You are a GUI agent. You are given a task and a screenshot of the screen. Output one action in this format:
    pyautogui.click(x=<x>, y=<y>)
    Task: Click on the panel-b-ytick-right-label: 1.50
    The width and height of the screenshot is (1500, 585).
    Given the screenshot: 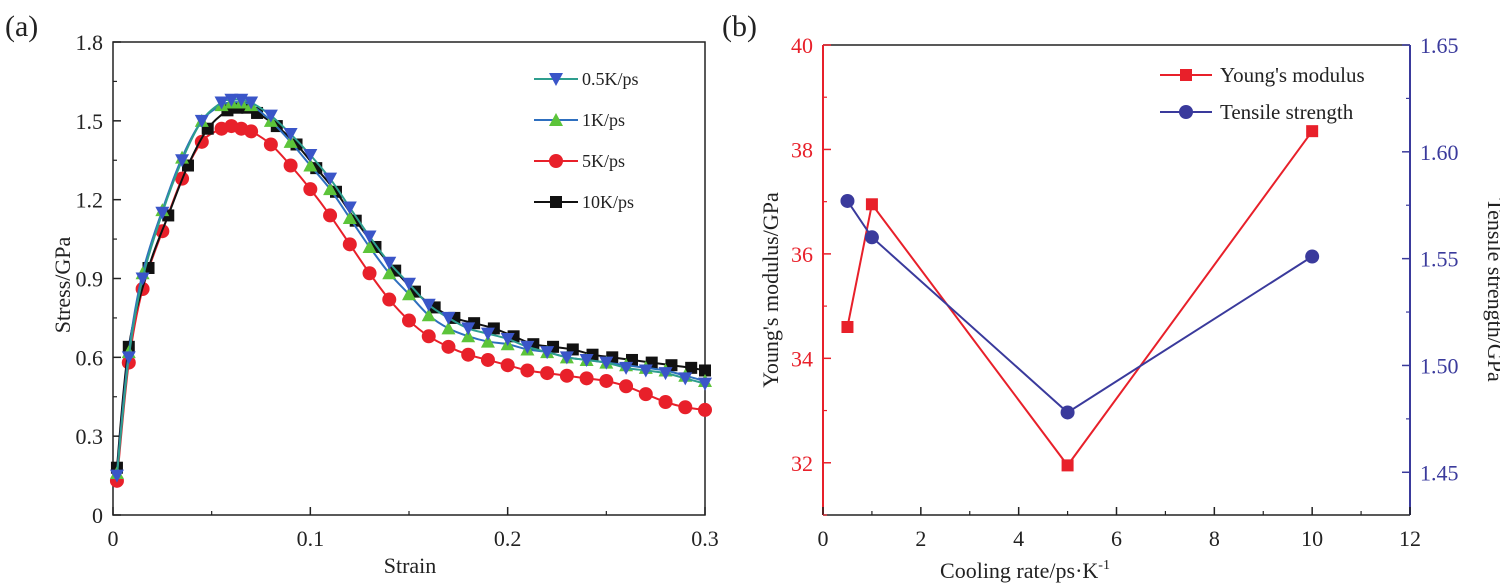 What is the action you would take?
    pyautogui.click(x=1439, y=365)
    